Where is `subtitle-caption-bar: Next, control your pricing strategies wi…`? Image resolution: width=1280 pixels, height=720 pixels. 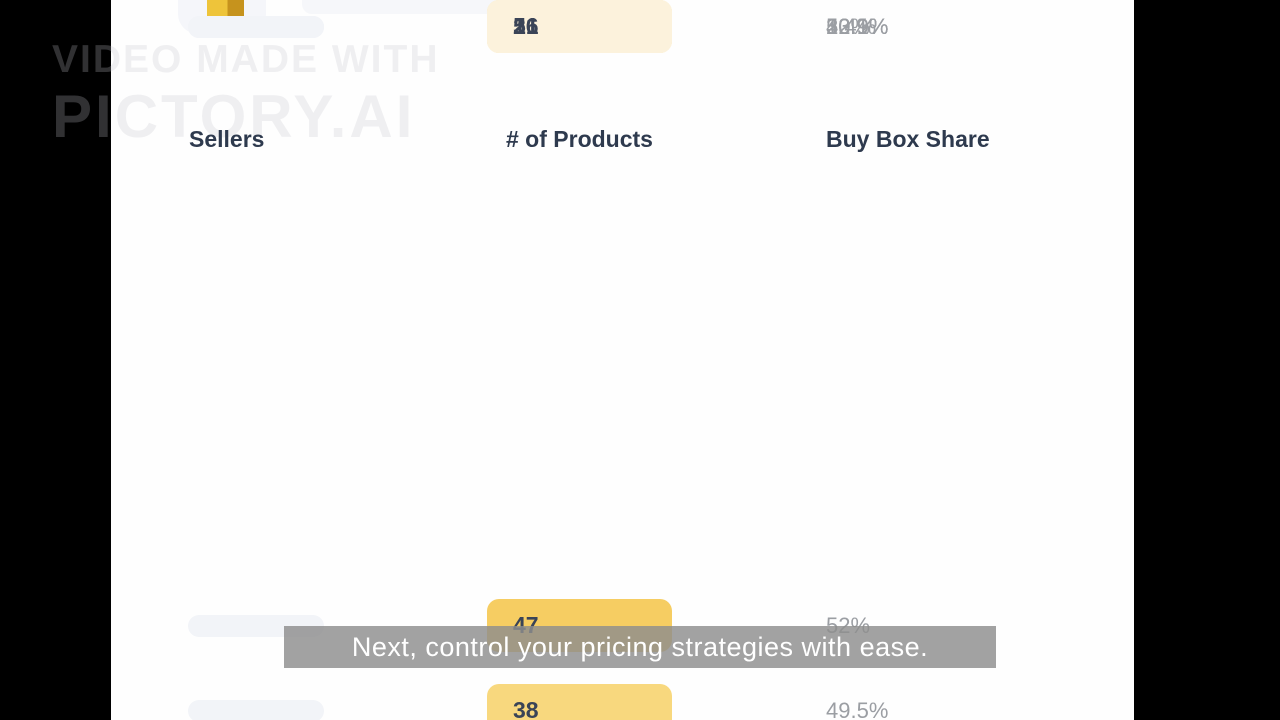 subtitle-caption-bar: Next, control your pricing strategies wi… is located at coordinates (640, 647).